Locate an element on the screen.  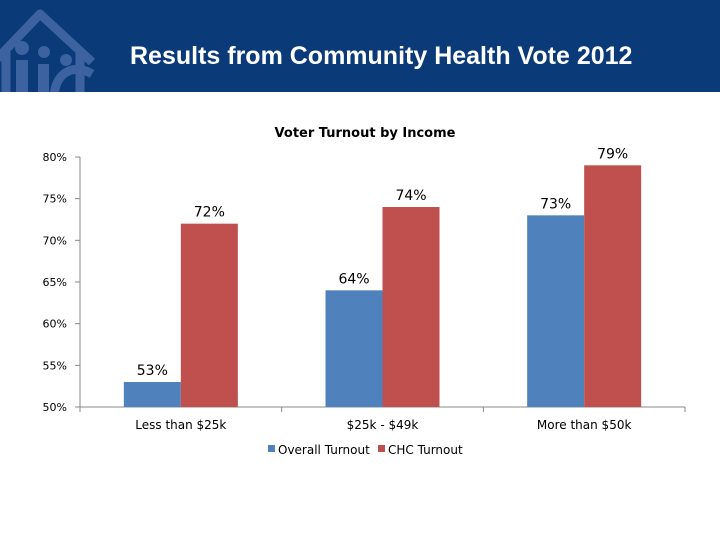
legend-label: CHC Turnout is located at coordinates (425, 450).